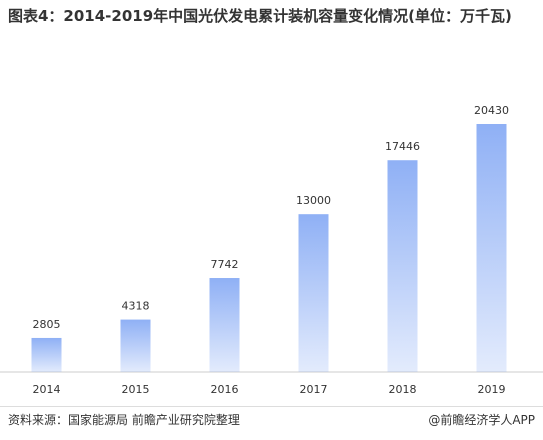 This screenshot has width=543, height=440. Describe the element at coordinates (402, 146) in the screenshot. I see `data-label: 17446` at that location.